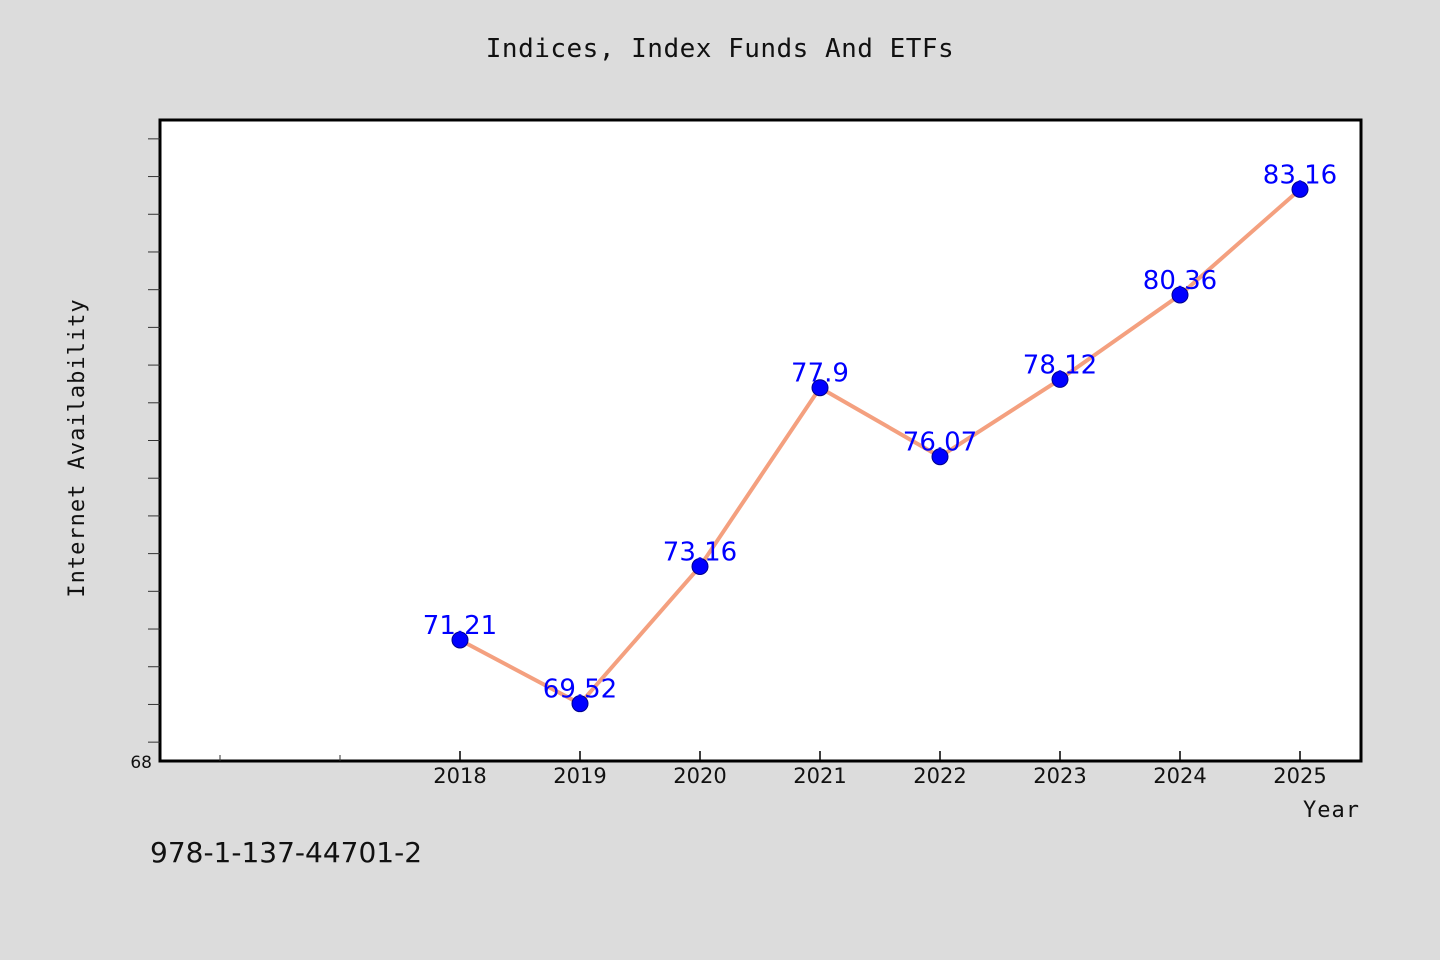 Image resolution: width=1440 pixels, height=960 pixels. What do you see at coordinates (580, 690) in the screenshot?
I see `data-label: 69.52` at bounding box center [580, 690].